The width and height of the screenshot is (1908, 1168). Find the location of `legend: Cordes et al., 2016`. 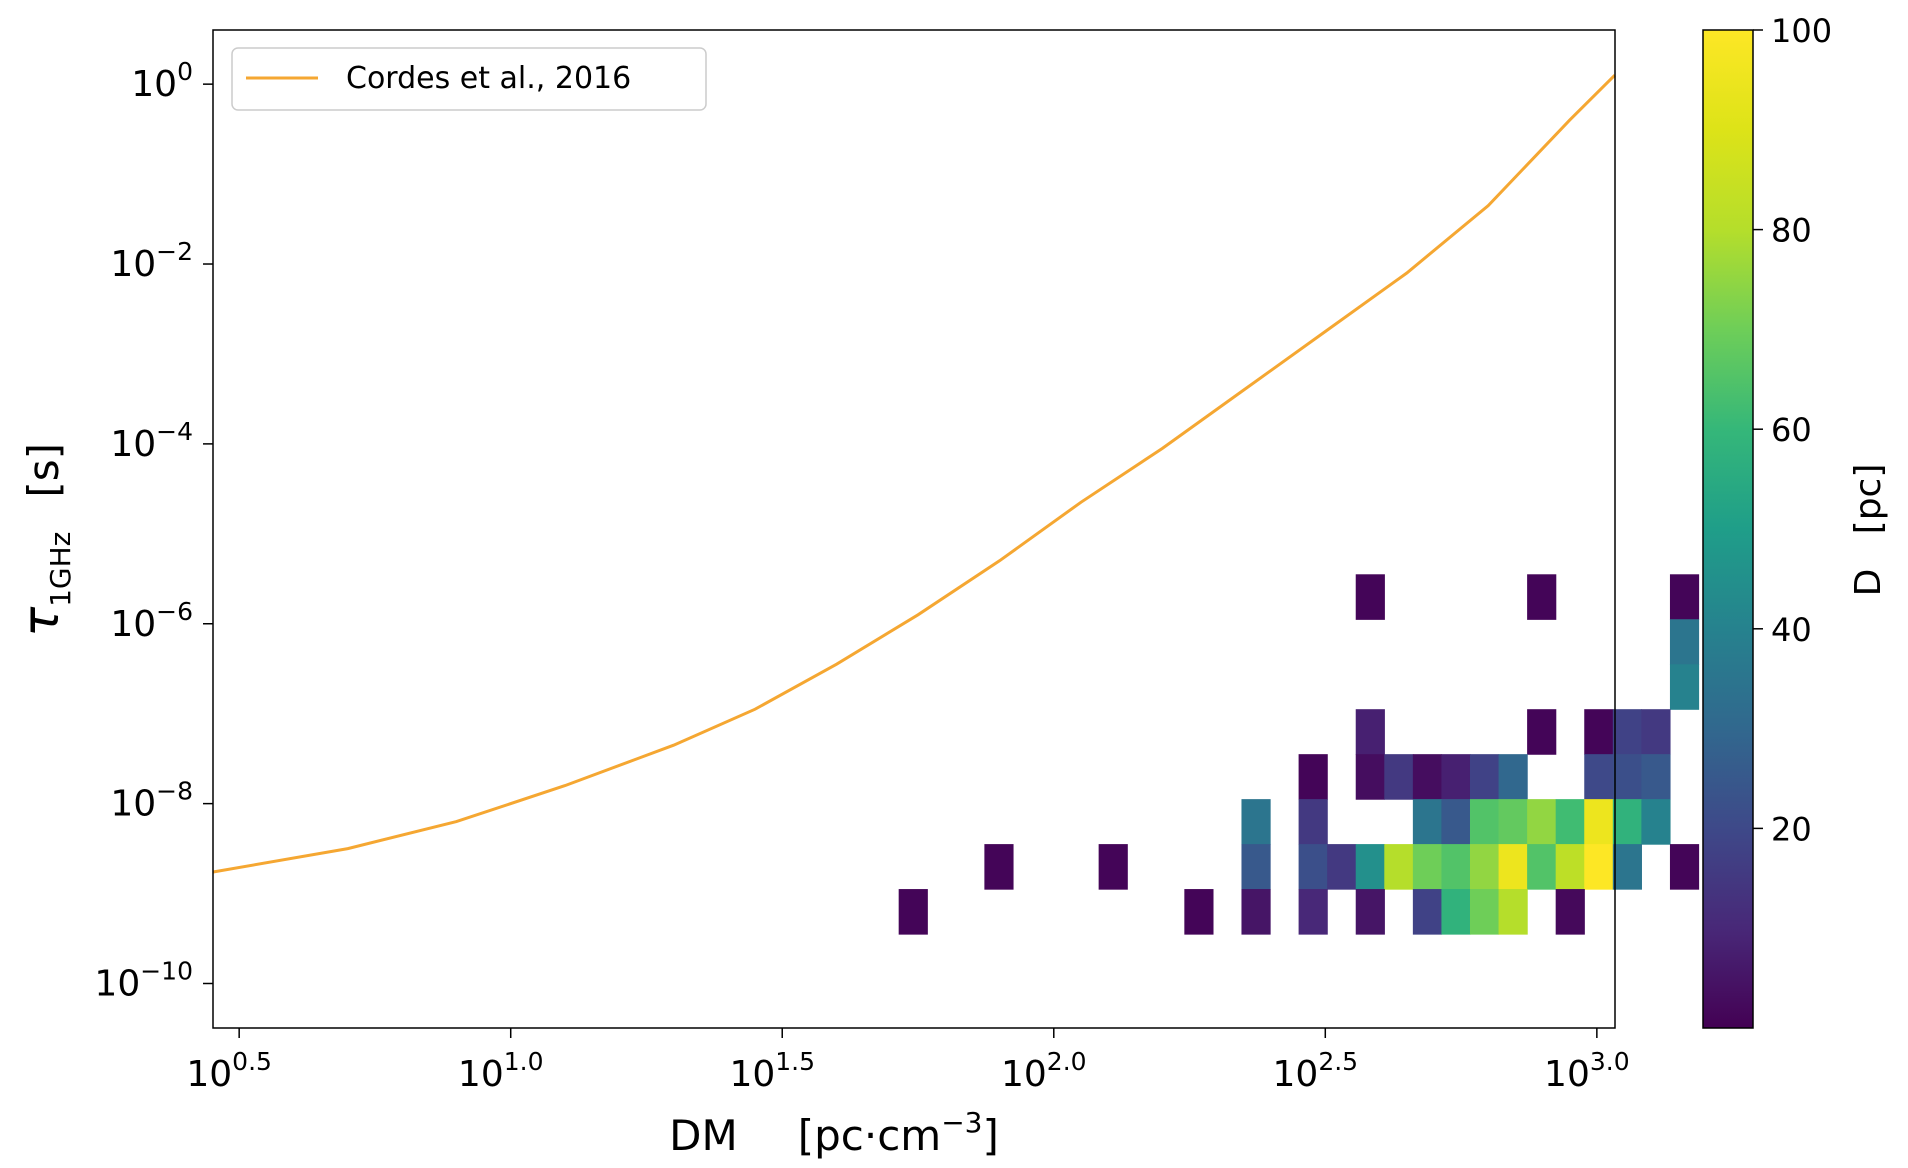

legend: Cordes et al., 2016 is located at coordinates (469, 79).